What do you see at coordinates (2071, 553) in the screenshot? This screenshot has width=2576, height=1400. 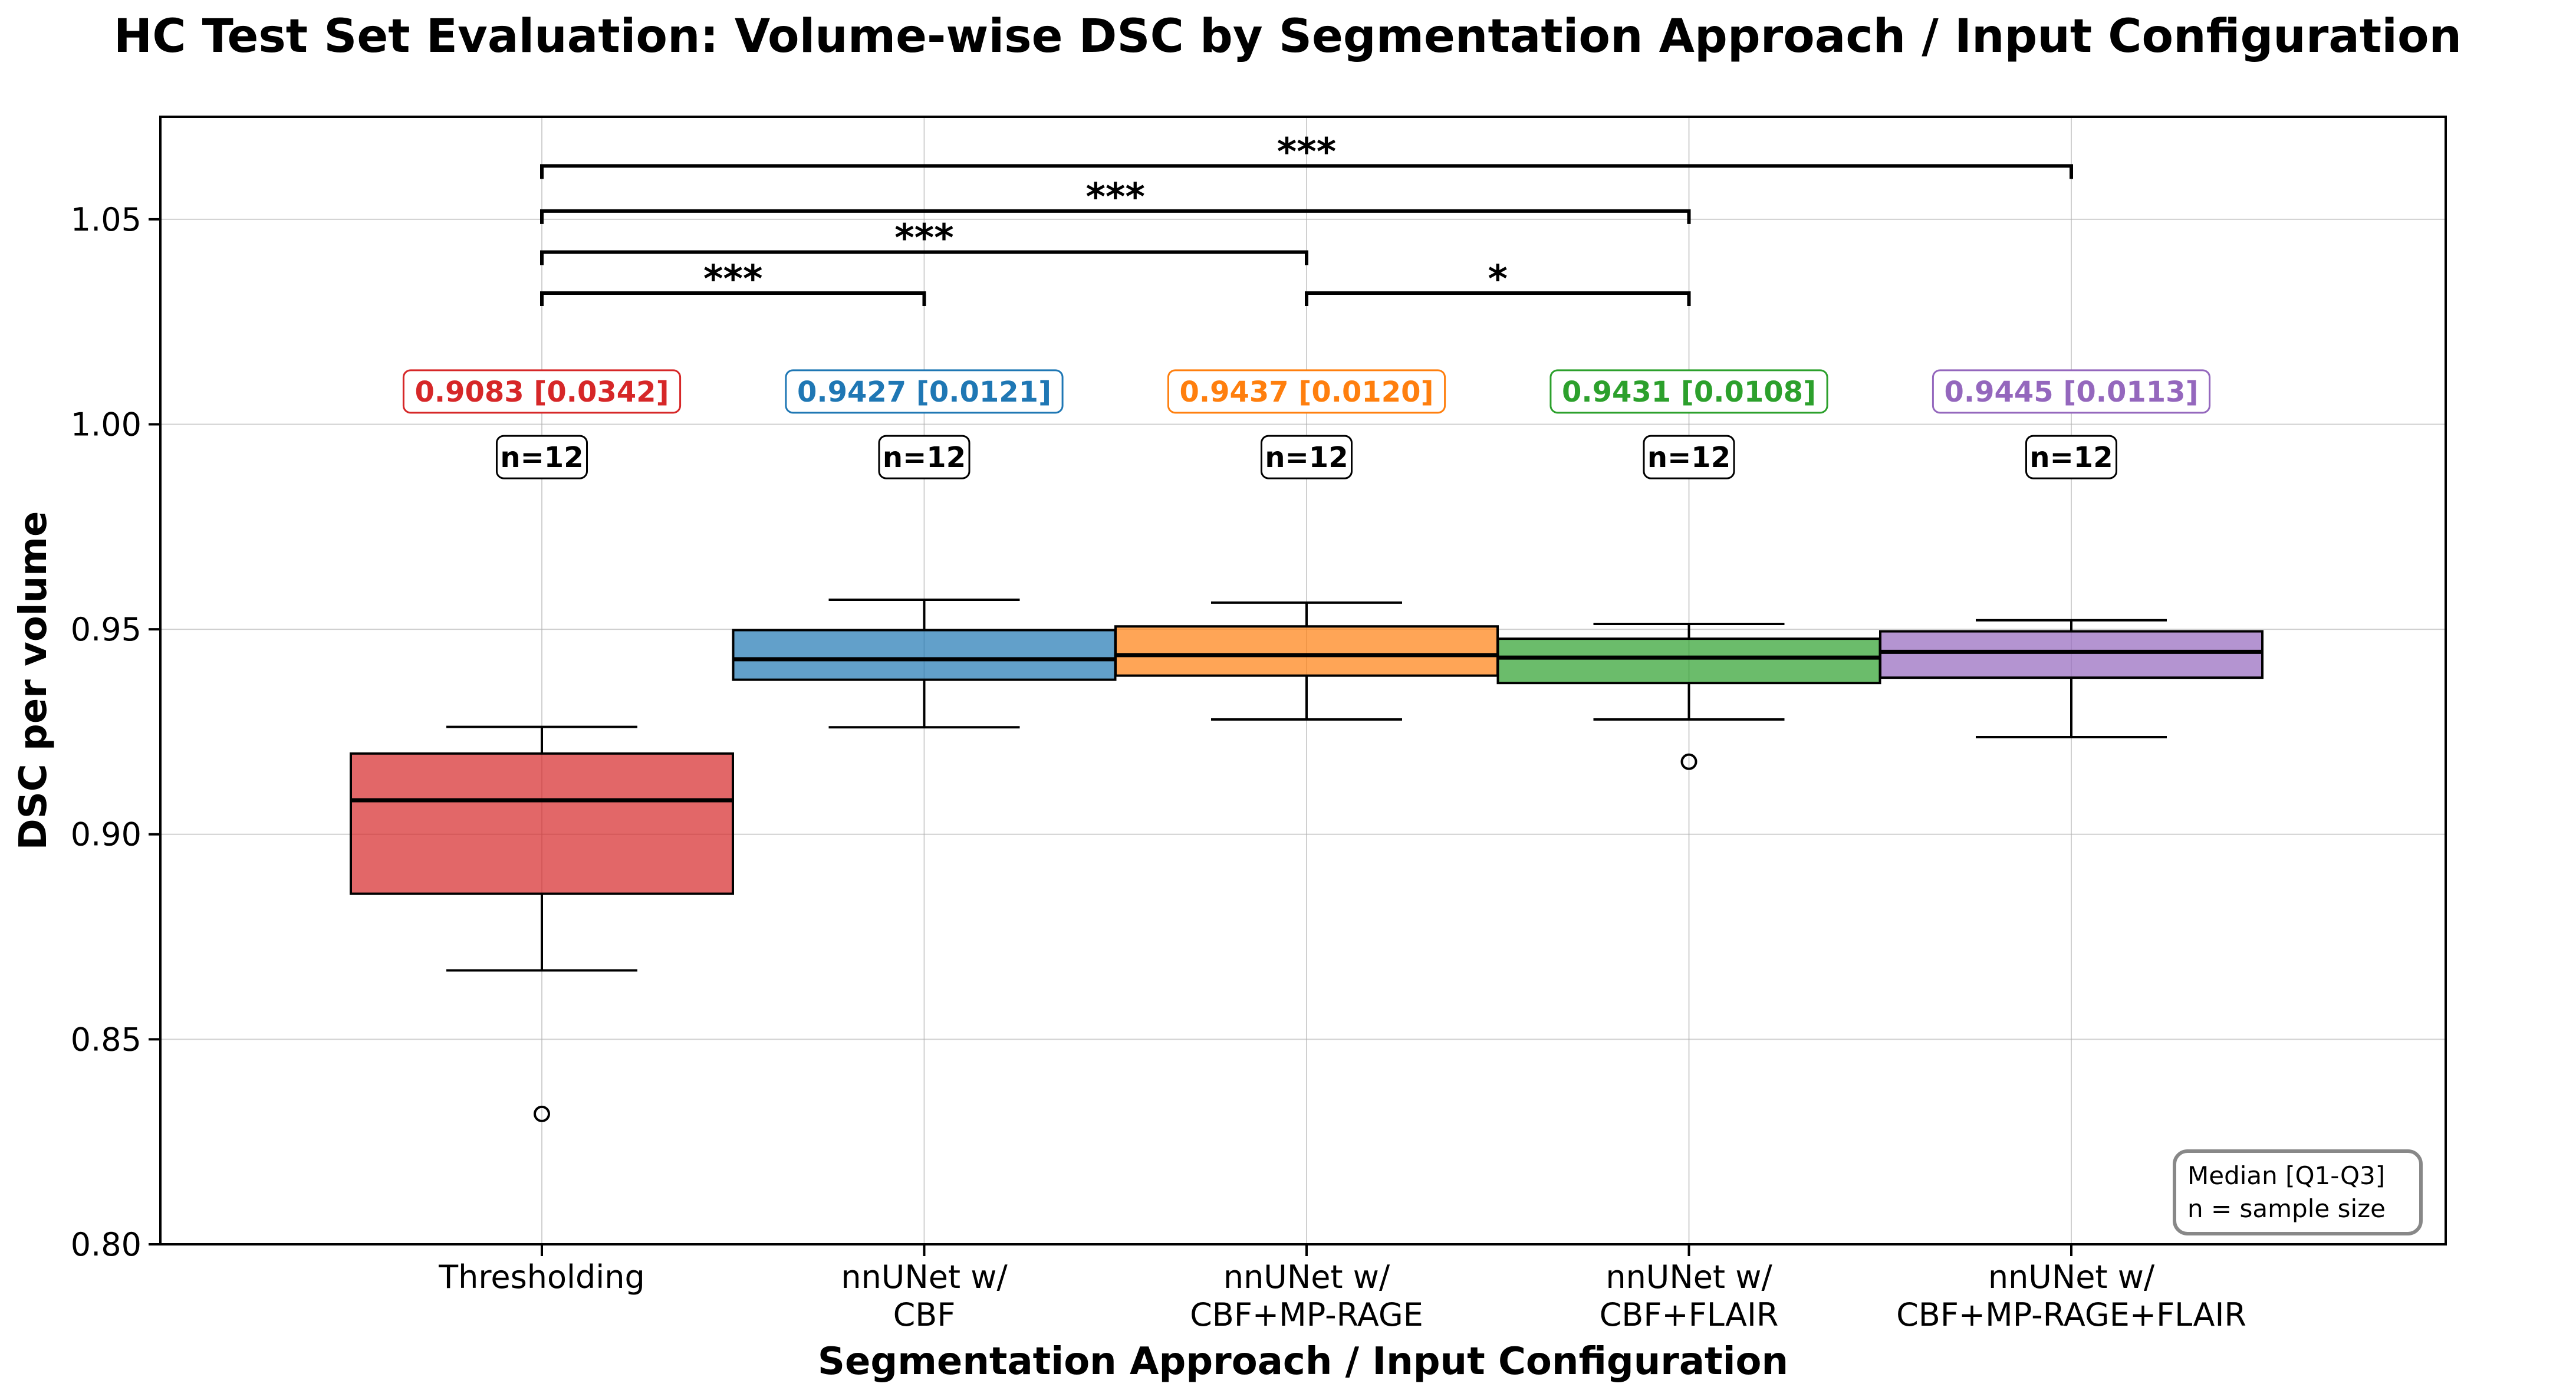 I see `box-group: 0.9445 [0.0113] n=12` at bounding box center [2071, 553].